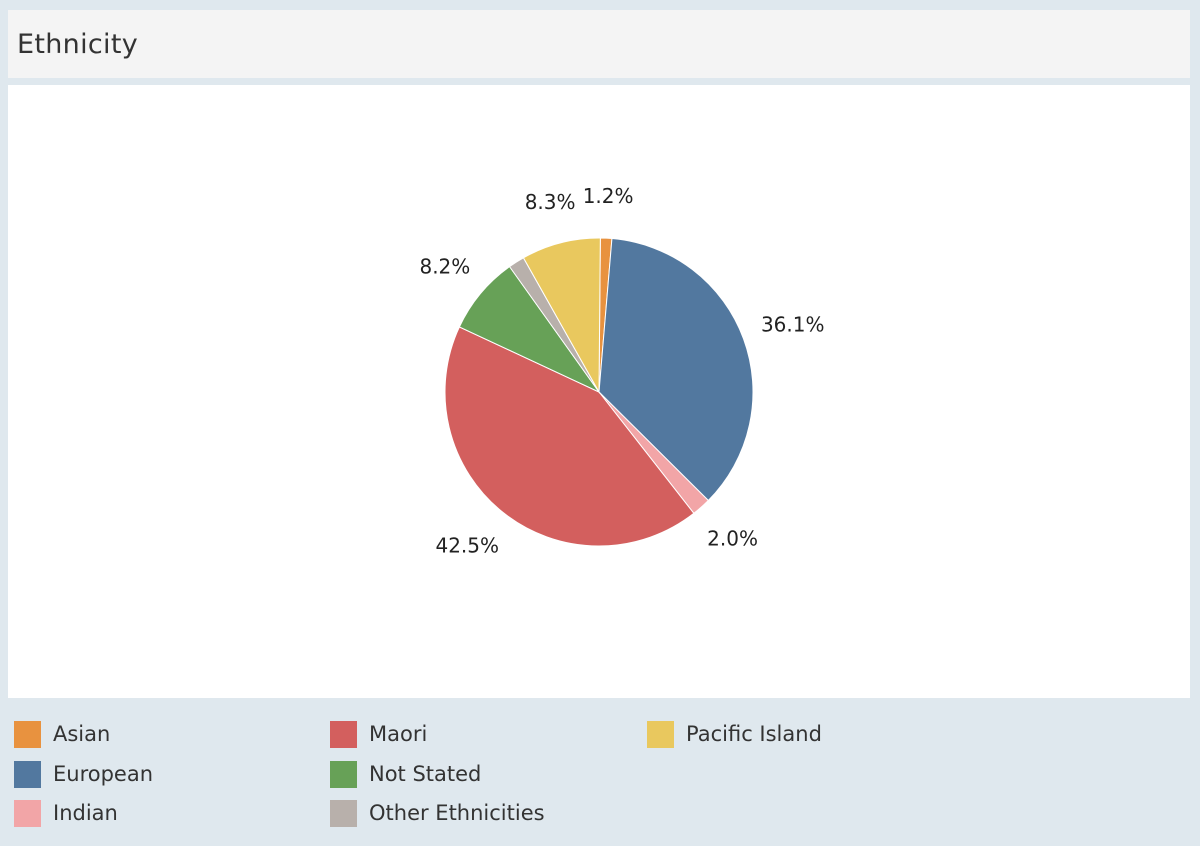 This screenshot has height=846, width=1200. I want to click on slice-label-maori: 42.5%, so click(467, 545).